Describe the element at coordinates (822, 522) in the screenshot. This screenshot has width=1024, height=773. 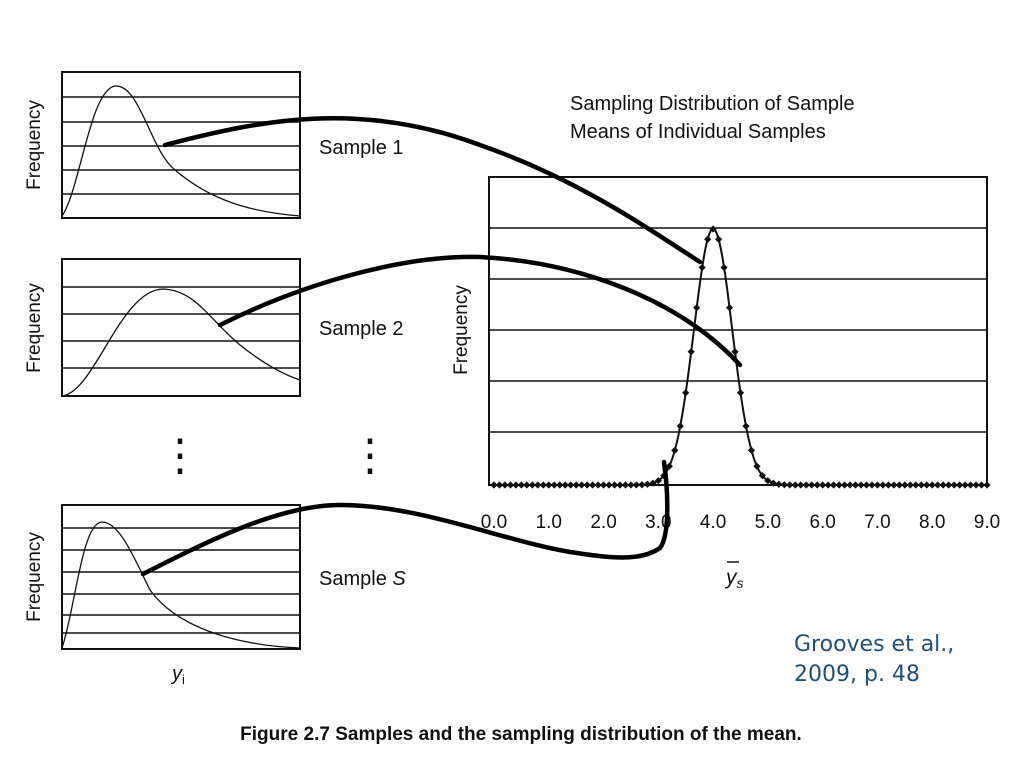
I see `x-tick-label: 6.0` at that location.